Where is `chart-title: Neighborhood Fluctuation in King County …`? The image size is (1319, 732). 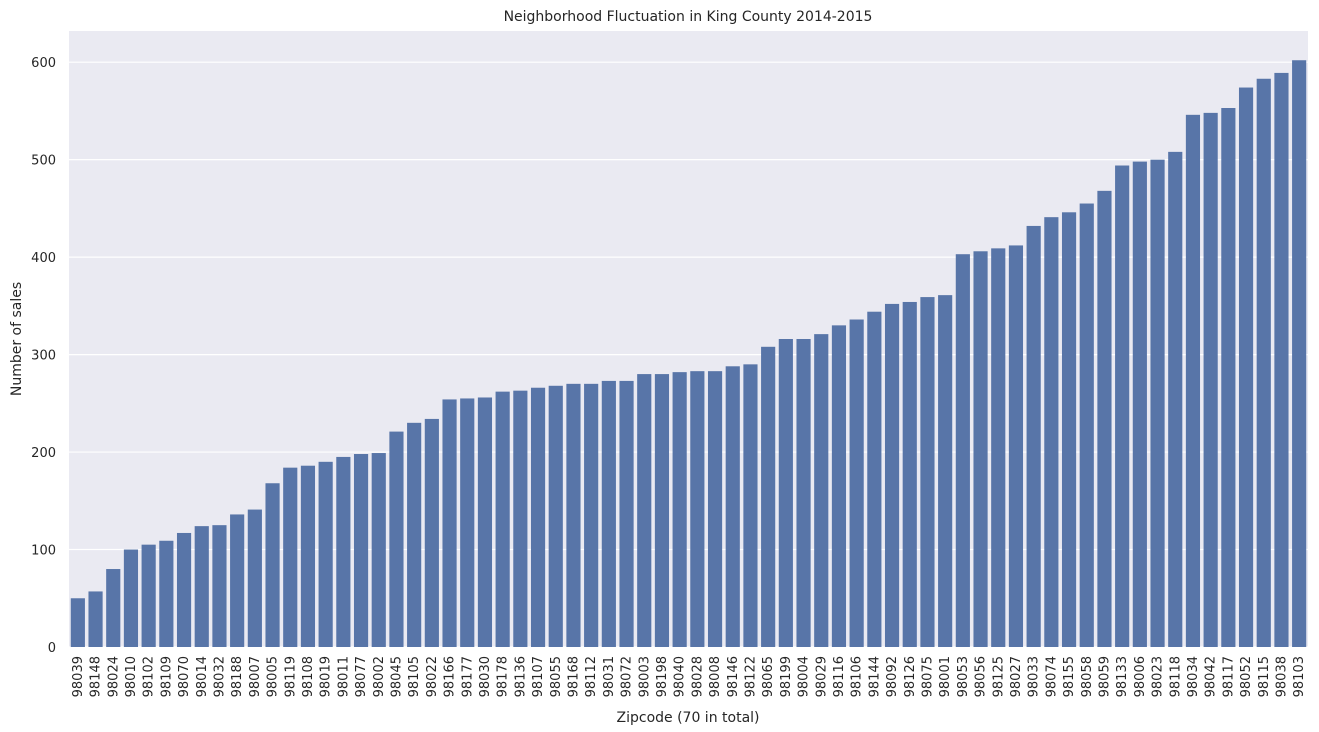
chart-title: Neighborhood Fluctuation in King County … is located at coordinates (688, 17).